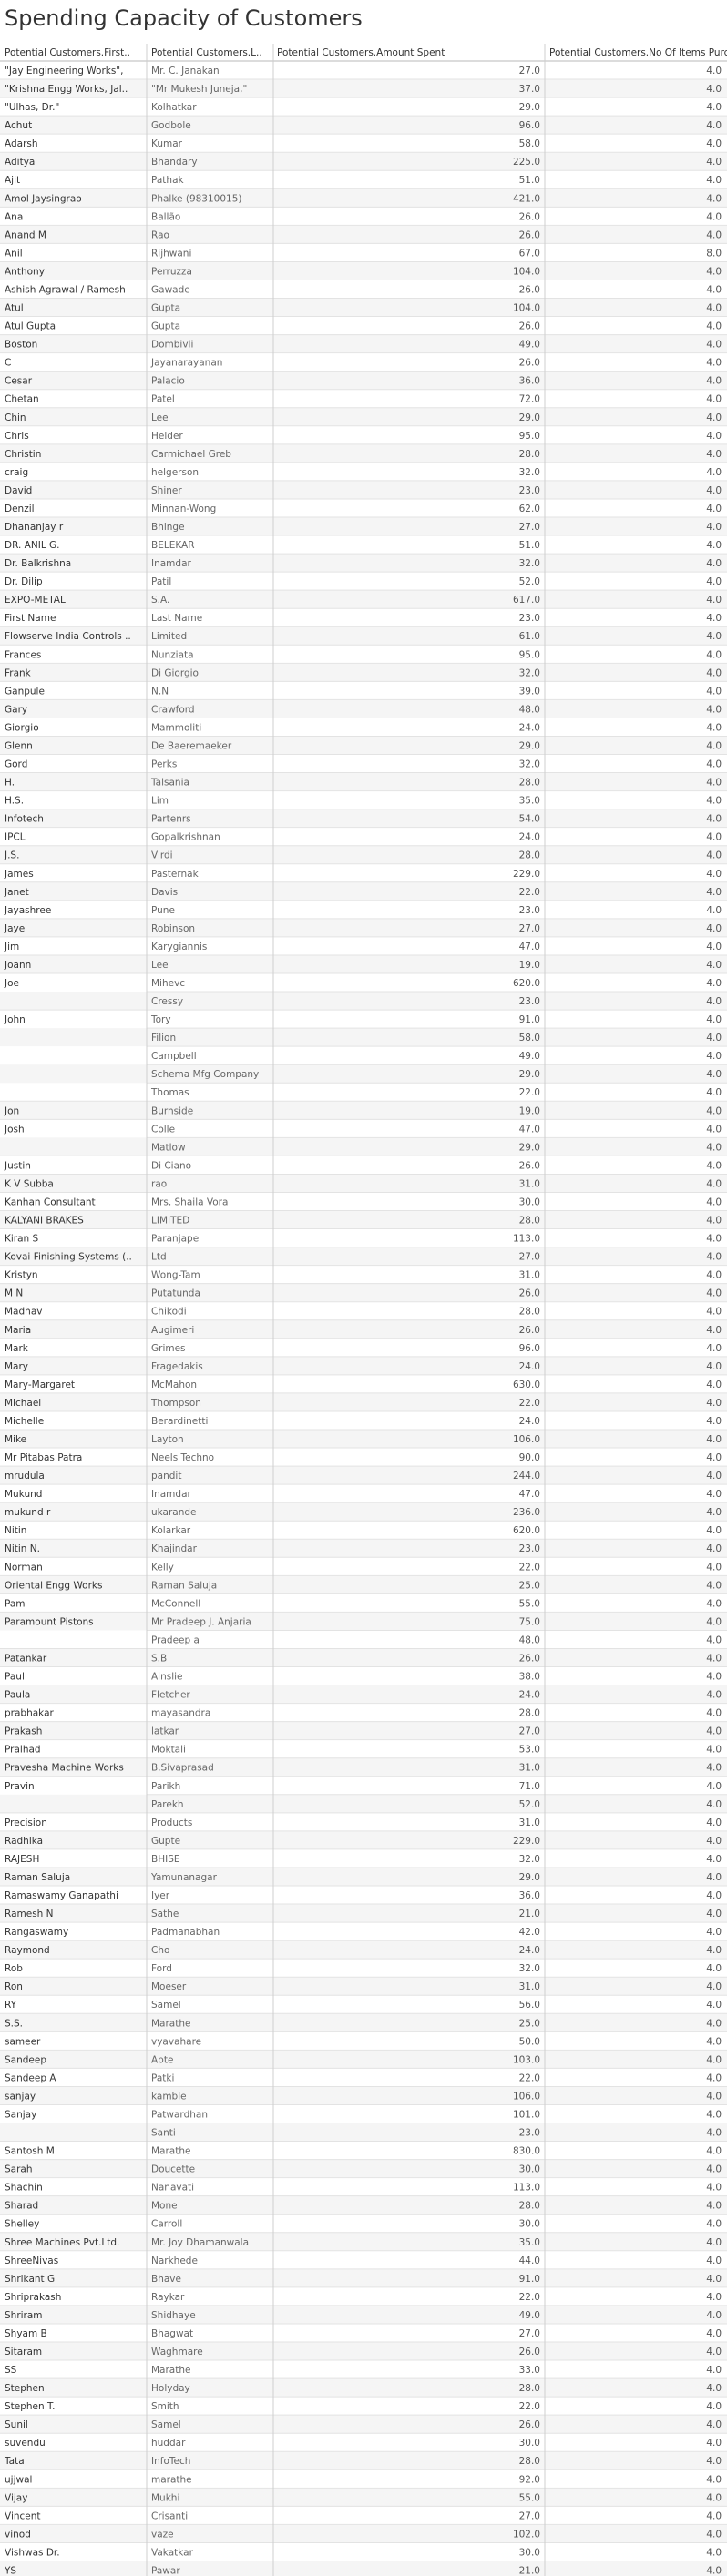 This screenshot has height=2576, width=727. Describe the element at coordinates (17, 965) in the screenshot. I see `first-name-cell: Joann` at that location.